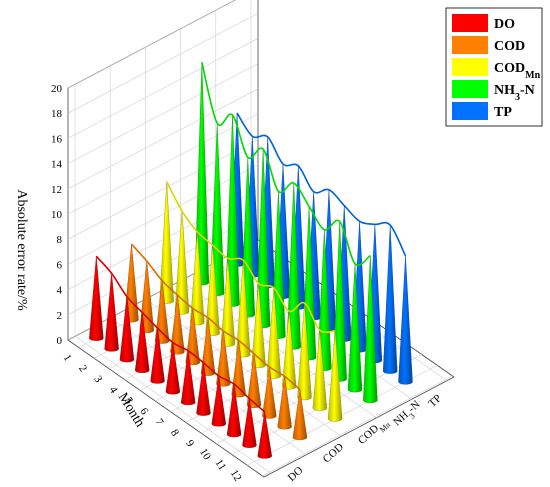 This screenshot has width=550, height=487. Describe the element at coordinates (503, 112) in the screenshot. I see `legend-label: TP` at that location.